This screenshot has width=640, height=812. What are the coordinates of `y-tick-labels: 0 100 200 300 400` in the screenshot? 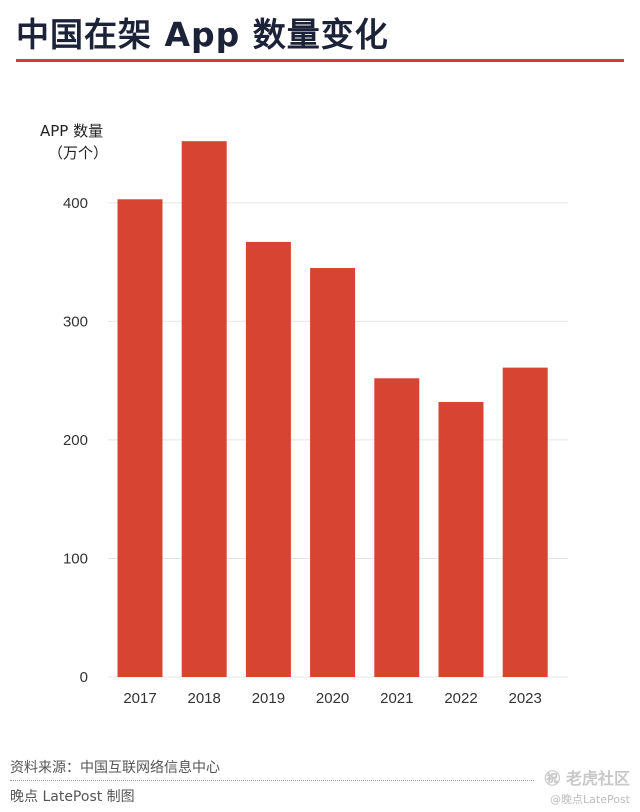 It's located at (75, 440).